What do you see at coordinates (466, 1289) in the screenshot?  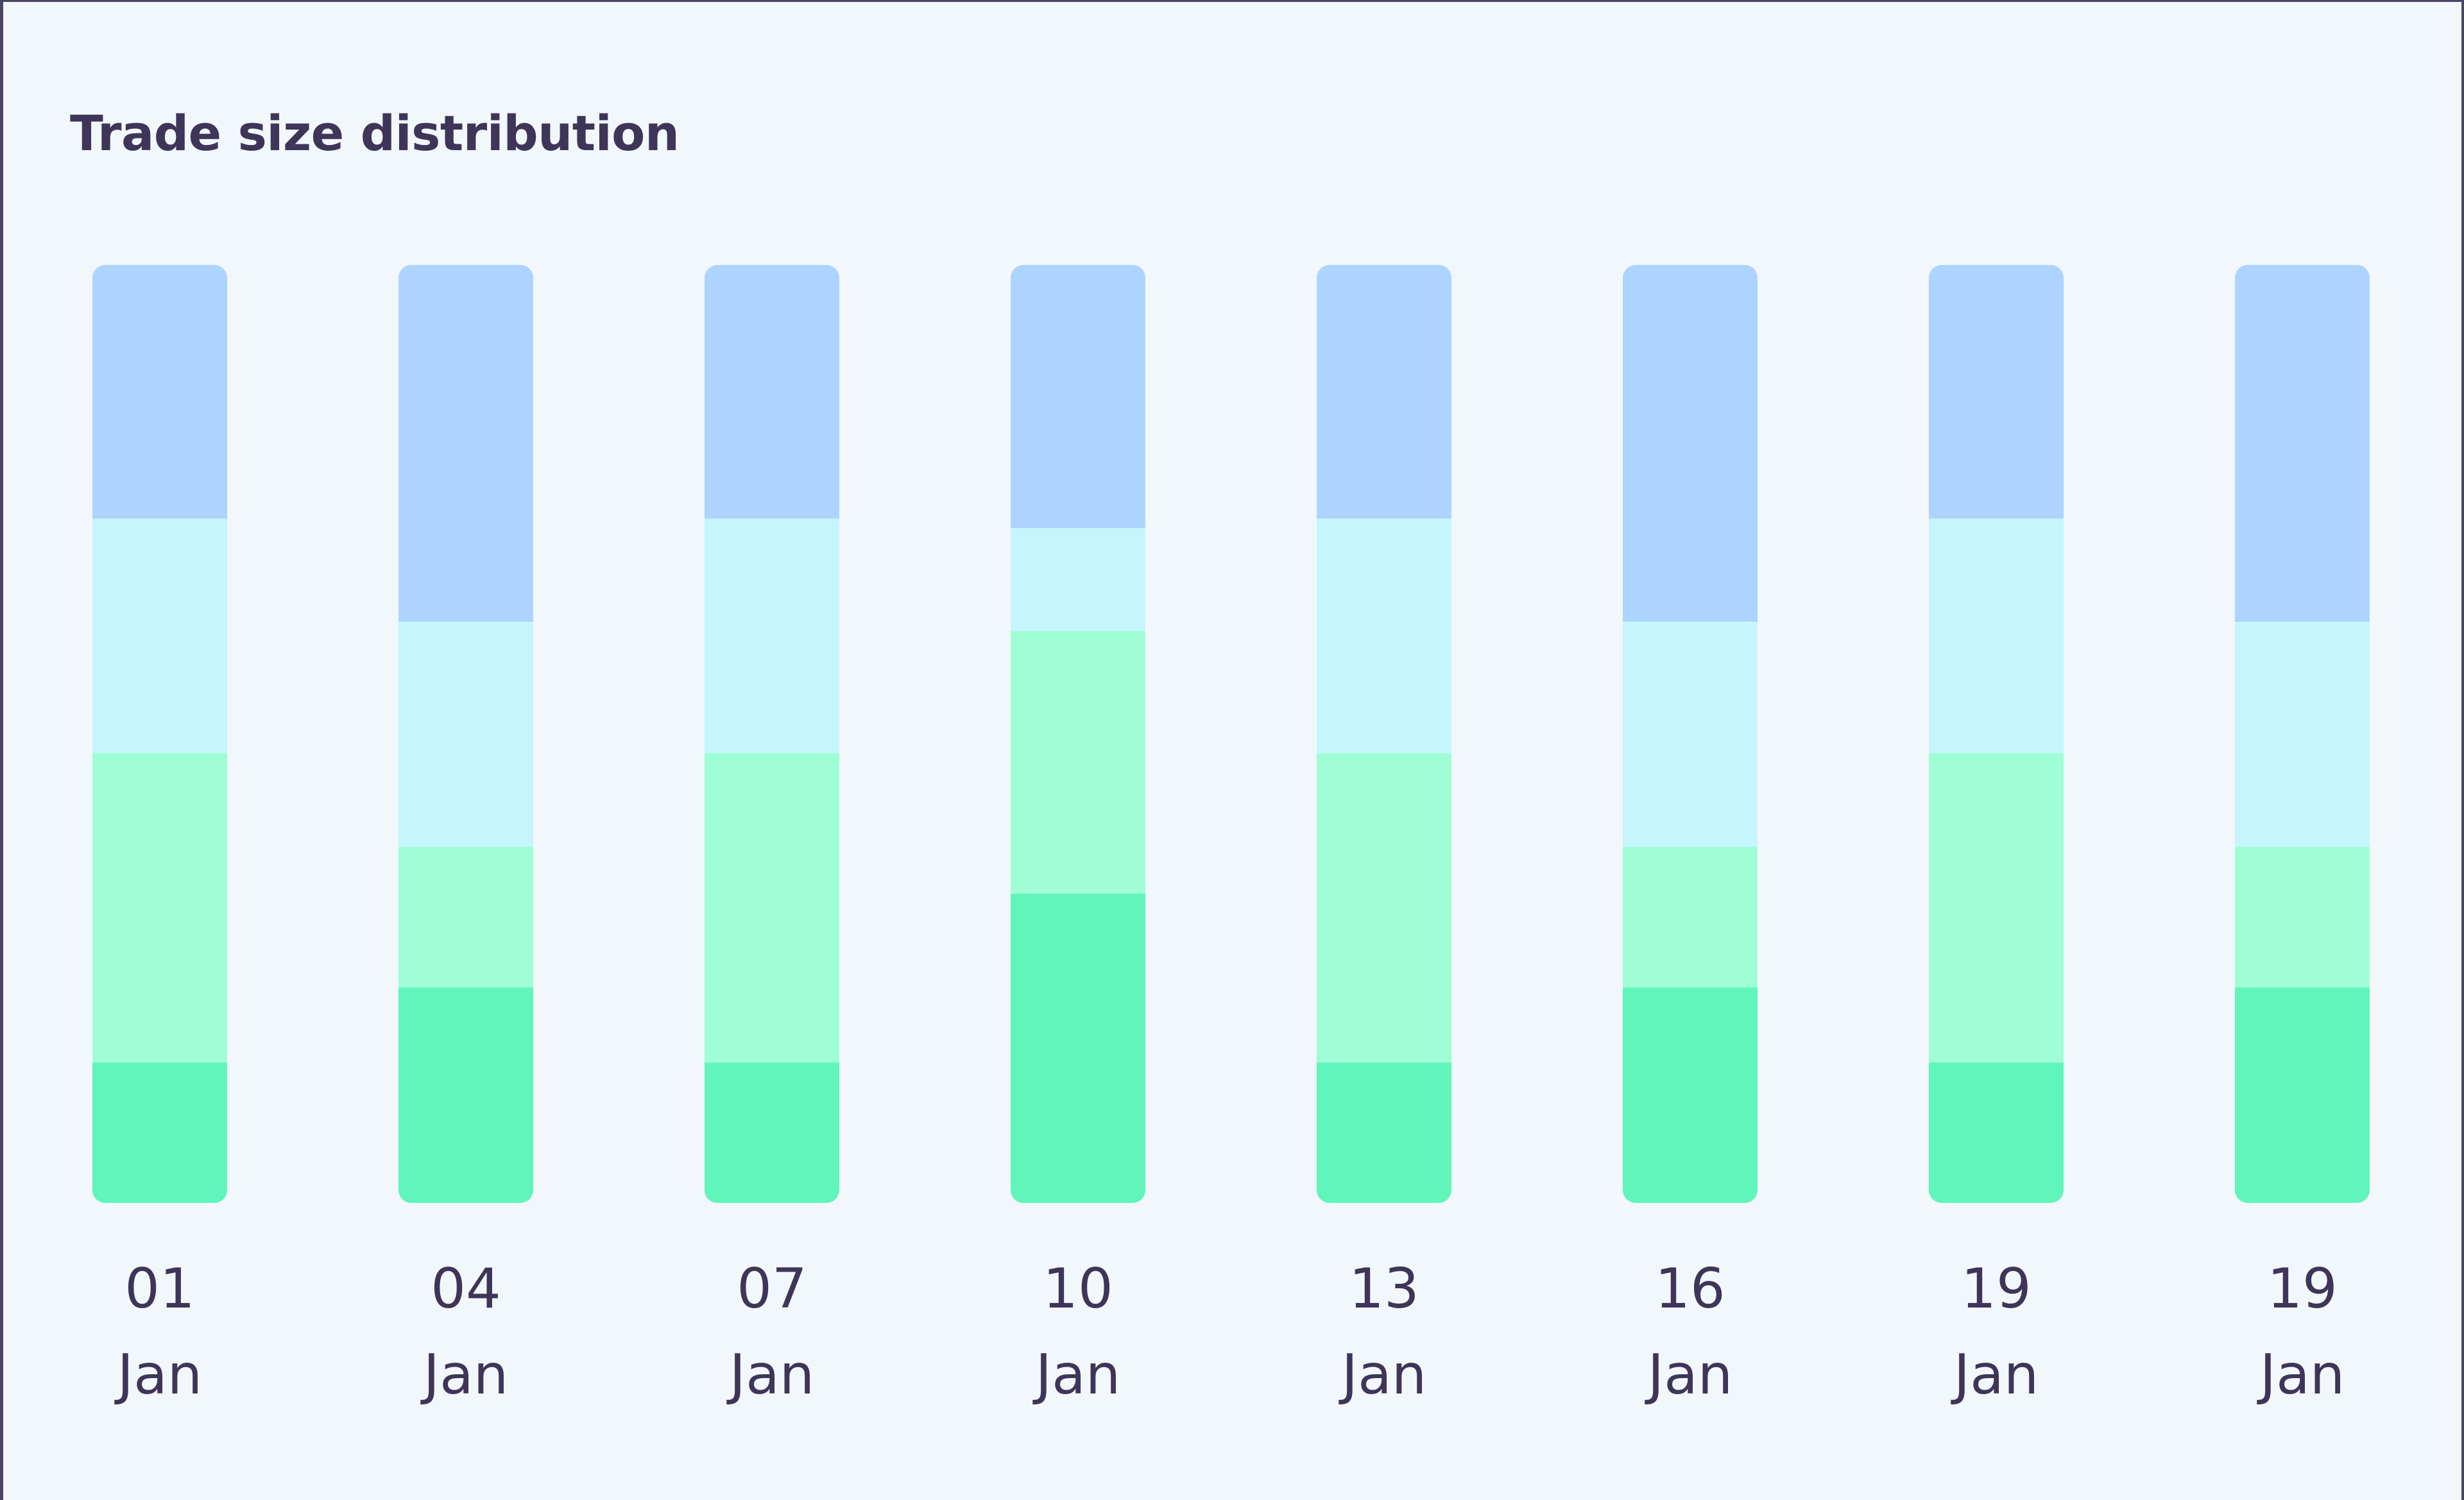 I see `x-tick-day-label: 04` at bounding box center [466, 1289].